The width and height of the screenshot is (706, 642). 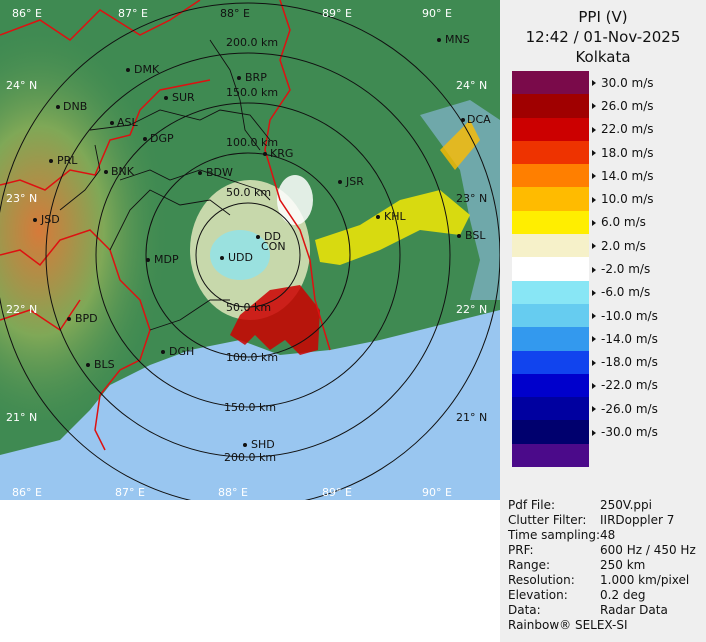 I want to click on colorbar-level-label: 30.0 m/s, so click(x=623, y=83).